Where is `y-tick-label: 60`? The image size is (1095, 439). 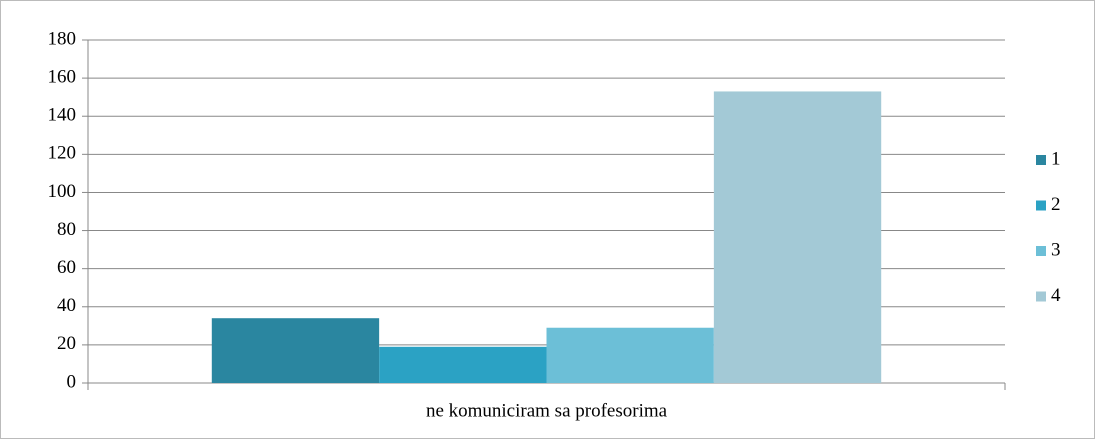 y-tick-label: 60 is located at coordinates (66, 267).